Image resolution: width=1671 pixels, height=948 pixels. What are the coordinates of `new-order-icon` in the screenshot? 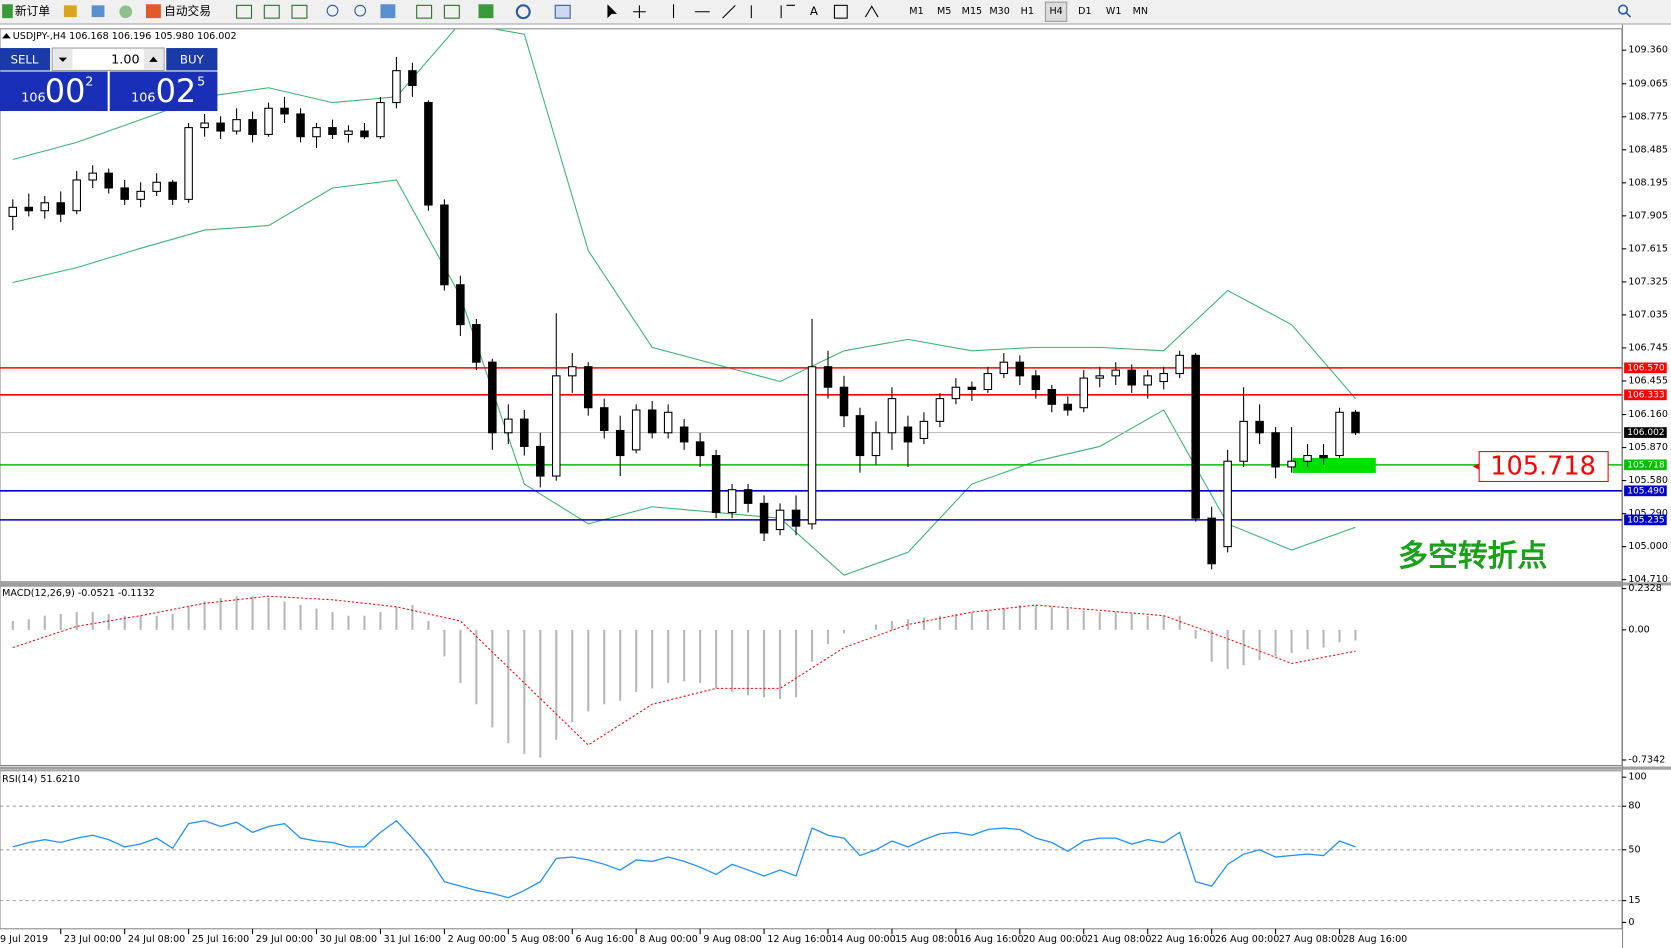 It's located at (7, 11).